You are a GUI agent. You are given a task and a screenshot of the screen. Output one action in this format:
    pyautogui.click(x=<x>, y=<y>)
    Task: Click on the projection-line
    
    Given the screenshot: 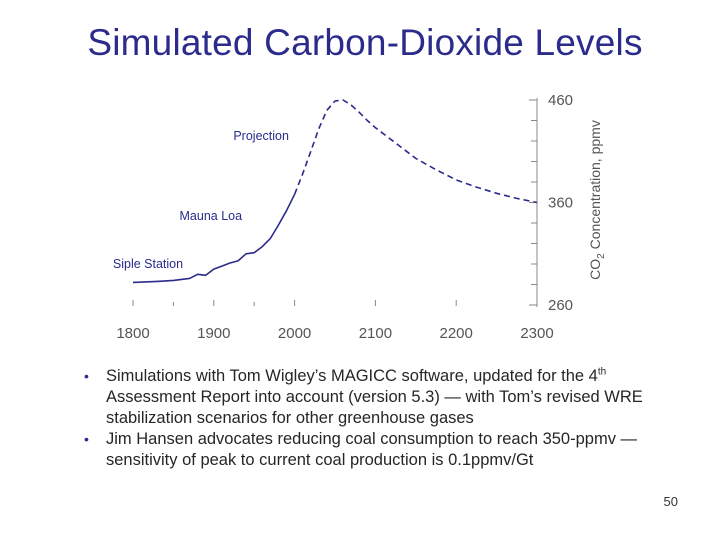 What is the action you would take?
    pyautogui.click(x=415, y=151)
    